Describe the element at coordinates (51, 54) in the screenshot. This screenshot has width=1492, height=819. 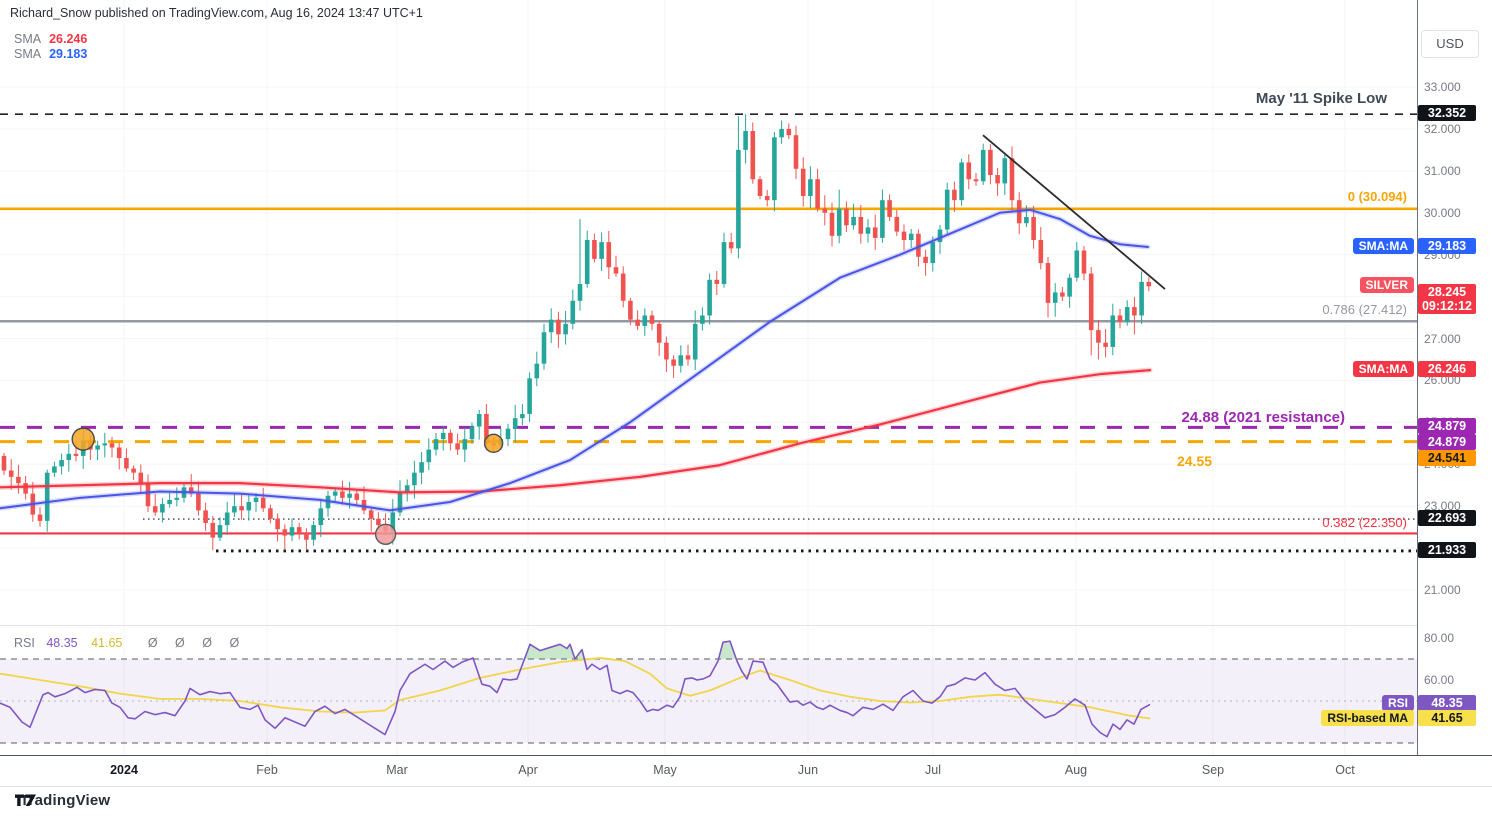
I see `sma-legend-row: SMA 29.183` at that location.